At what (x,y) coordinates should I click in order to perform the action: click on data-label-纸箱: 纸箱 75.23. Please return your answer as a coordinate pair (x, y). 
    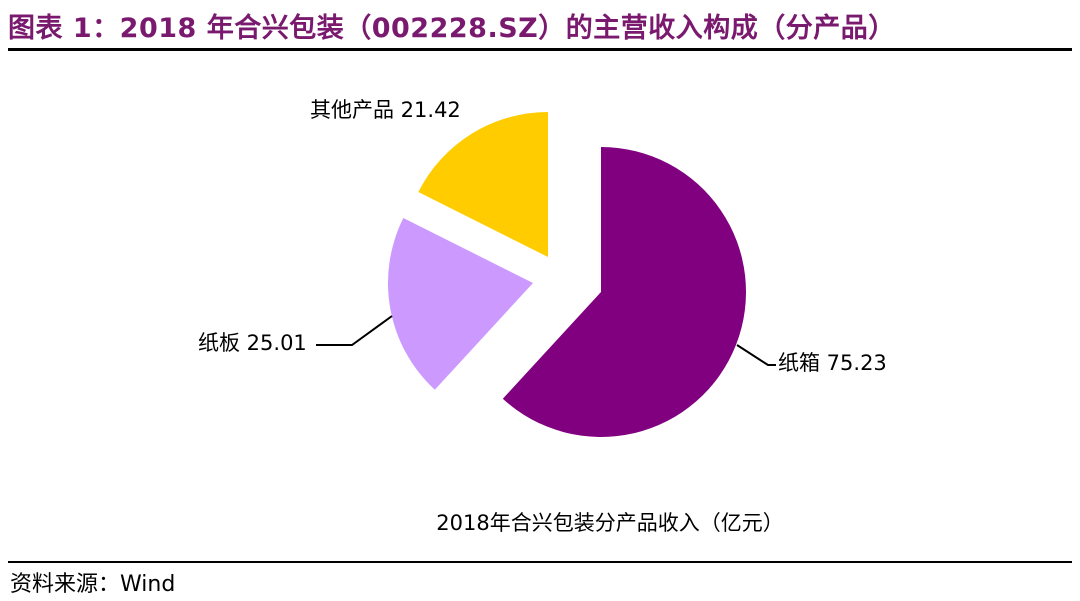
    Looking at the image, I should click on (832, 363).